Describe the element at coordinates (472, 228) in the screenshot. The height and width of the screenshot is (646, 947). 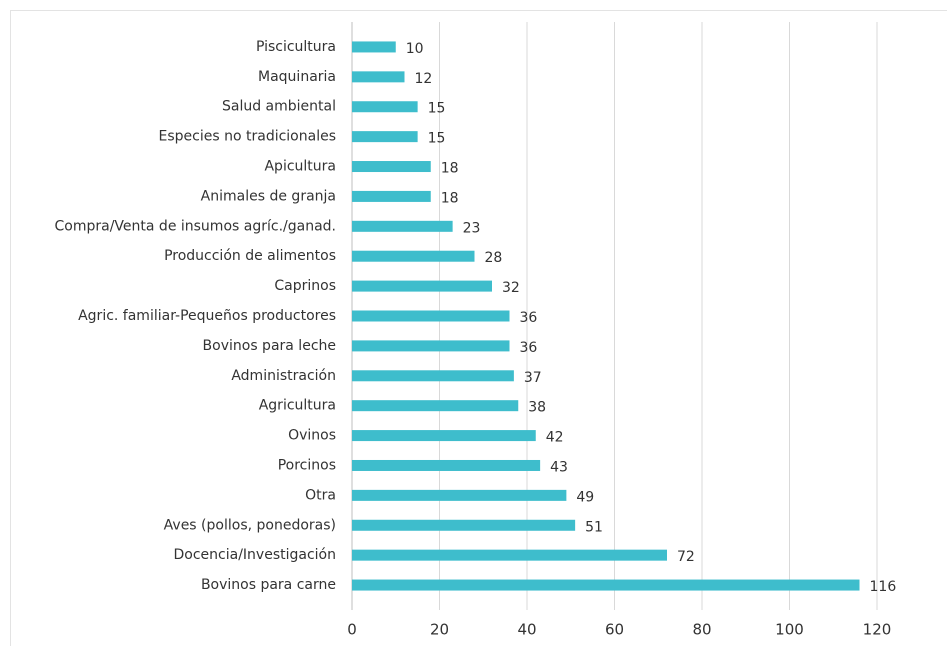
I see `value-label: 23` at that location.